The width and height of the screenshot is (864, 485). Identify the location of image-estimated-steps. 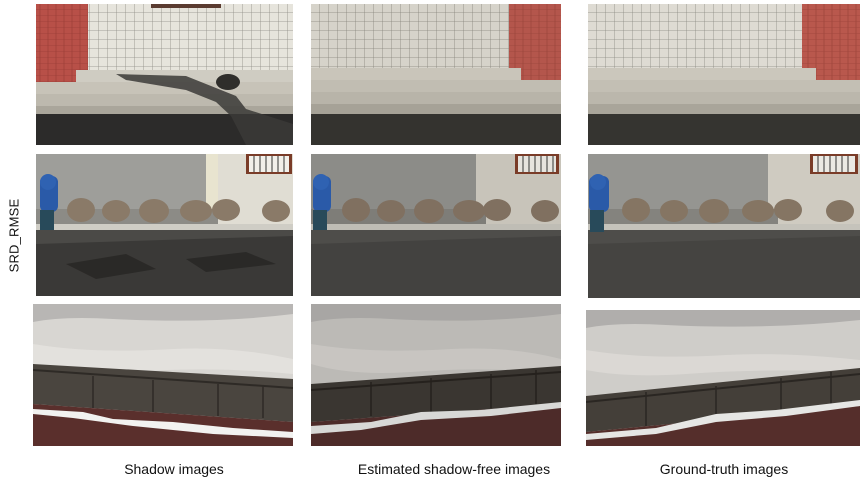
(436, 74).